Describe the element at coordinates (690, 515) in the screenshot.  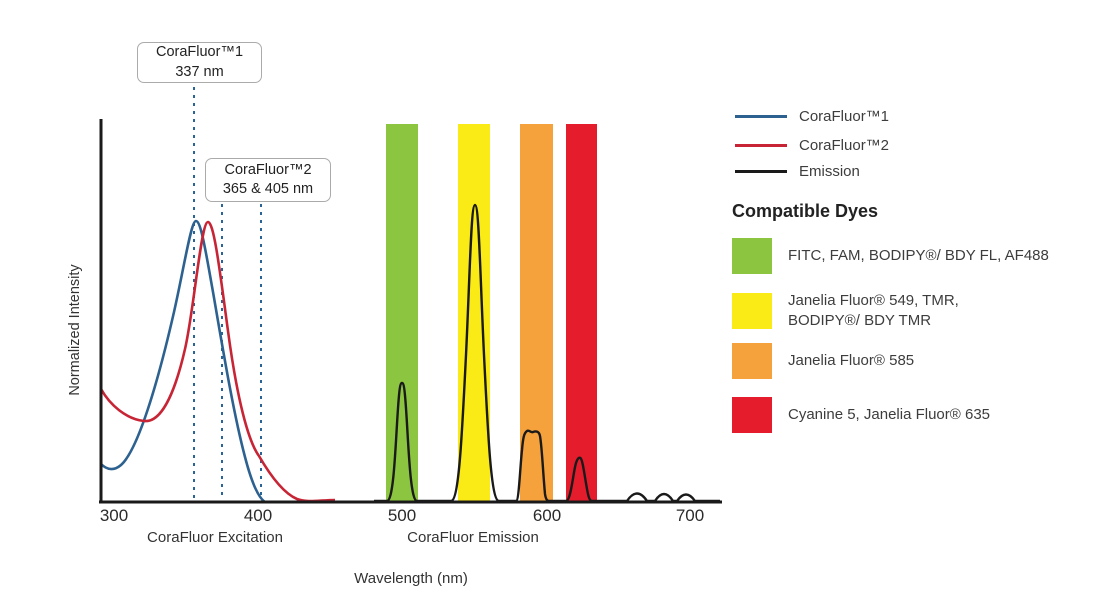
I see `x-tick-700: 700` at that location.